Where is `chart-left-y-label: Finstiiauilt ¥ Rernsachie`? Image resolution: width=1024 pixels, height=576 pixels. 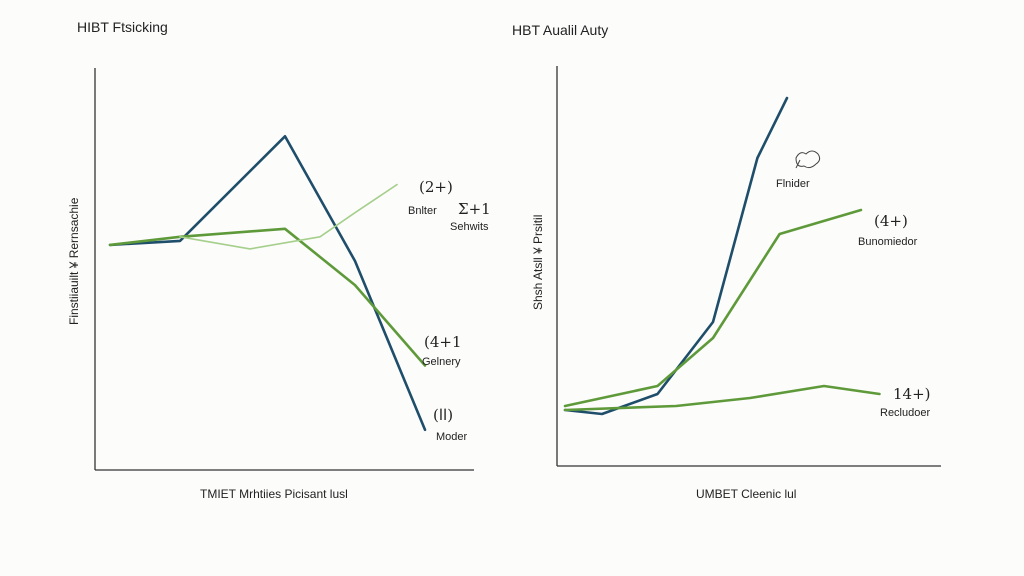 chart-left-y-label: Finstiiauilt ¥ Rernsachie is located at coordinates (74, 261).